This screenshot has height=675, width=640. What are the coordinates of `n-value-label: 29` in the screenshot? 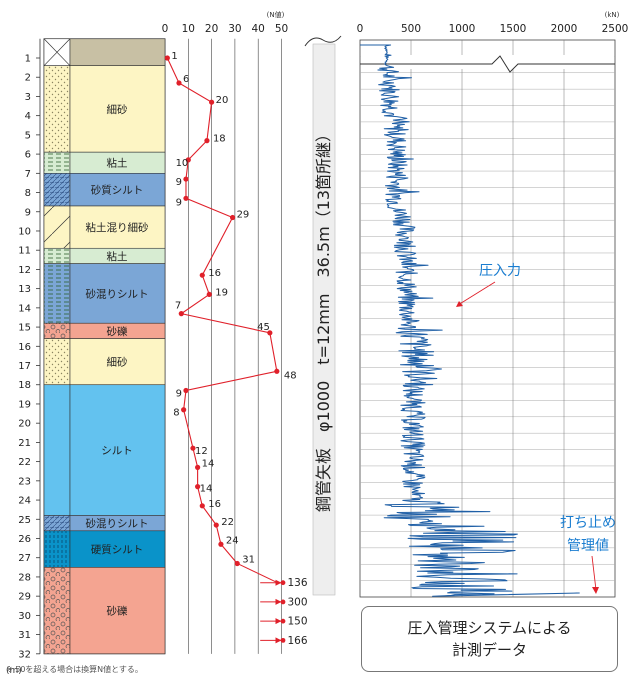 It's located at (243, 215).